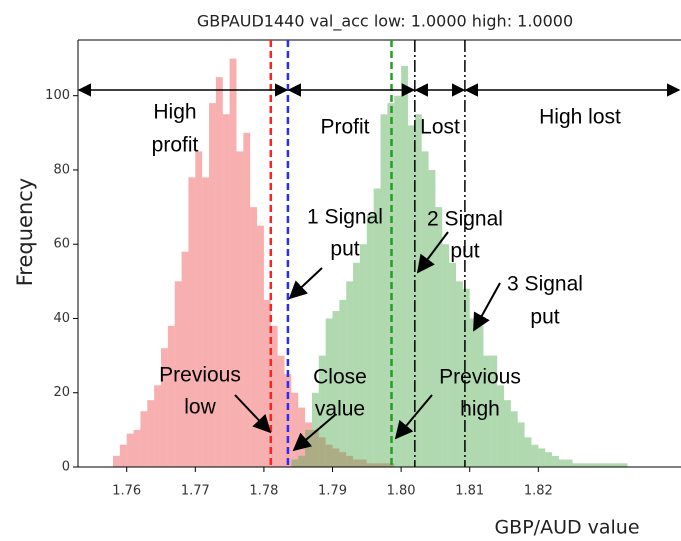  I want to click on y-axis-label: Frequency, so click(25, 232).